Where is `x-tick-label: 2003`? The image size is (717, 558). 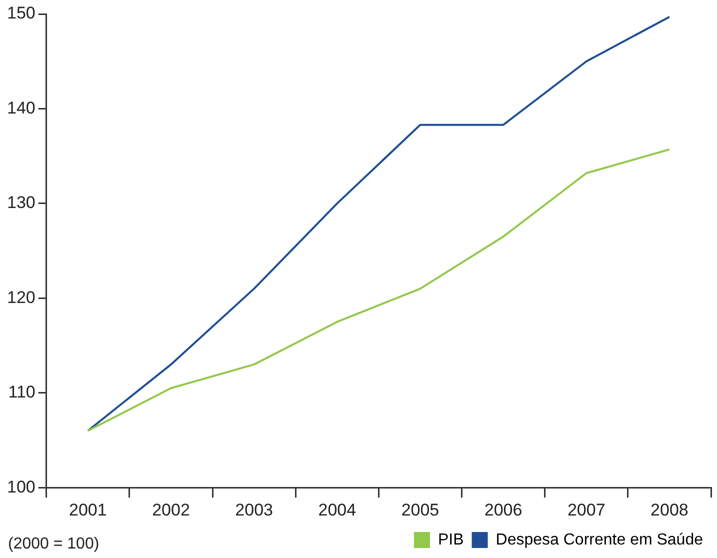 x-tick-label: 2003 is located at coordinates (254, 510).